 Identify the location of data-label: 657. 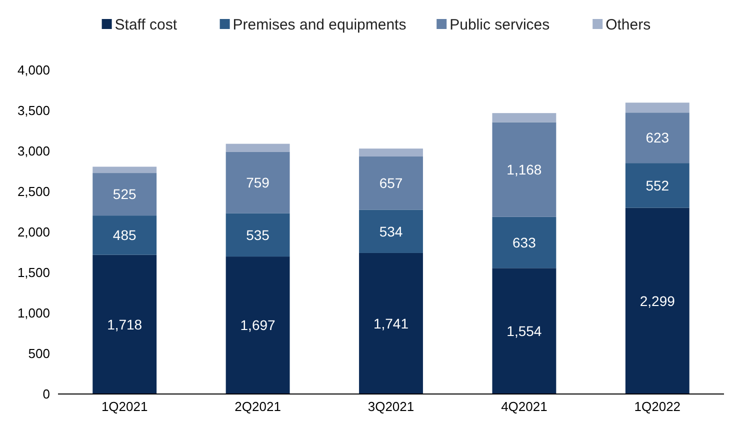
(391, 183).